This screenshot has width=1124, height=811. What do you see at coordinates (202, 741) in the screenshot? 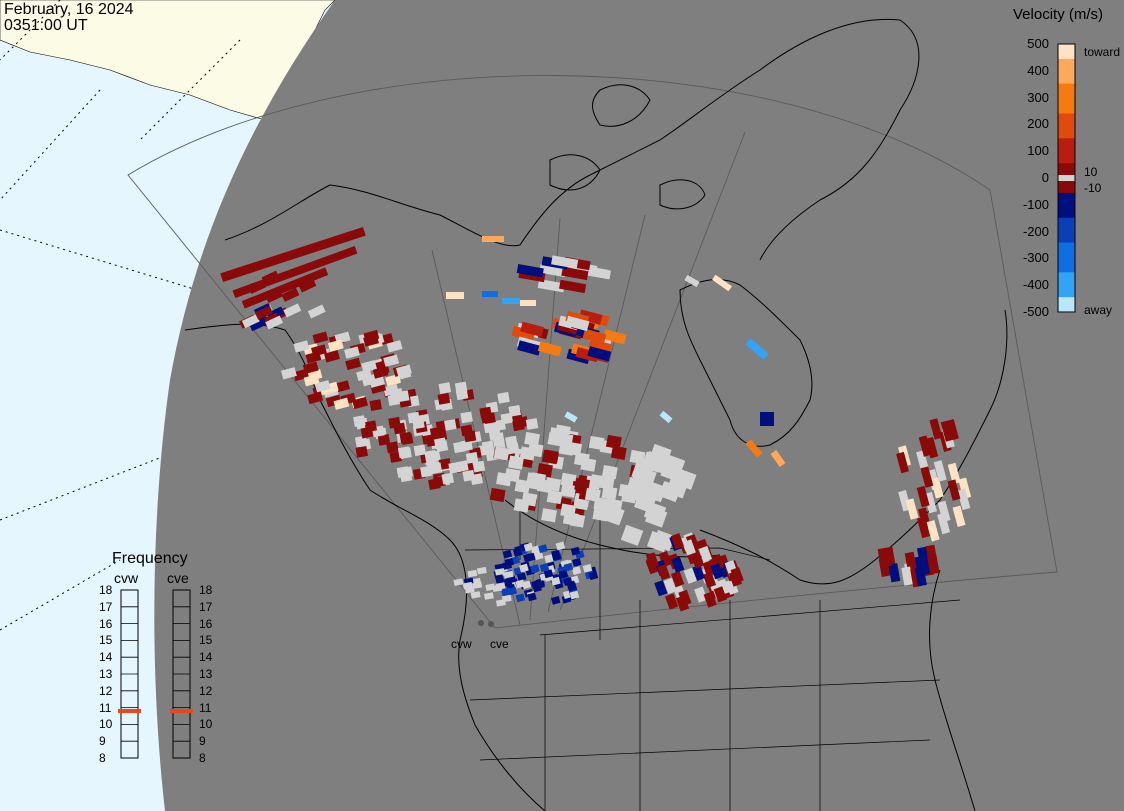
I see `frequency-level-label: 9` at bounding box center [202, 741].